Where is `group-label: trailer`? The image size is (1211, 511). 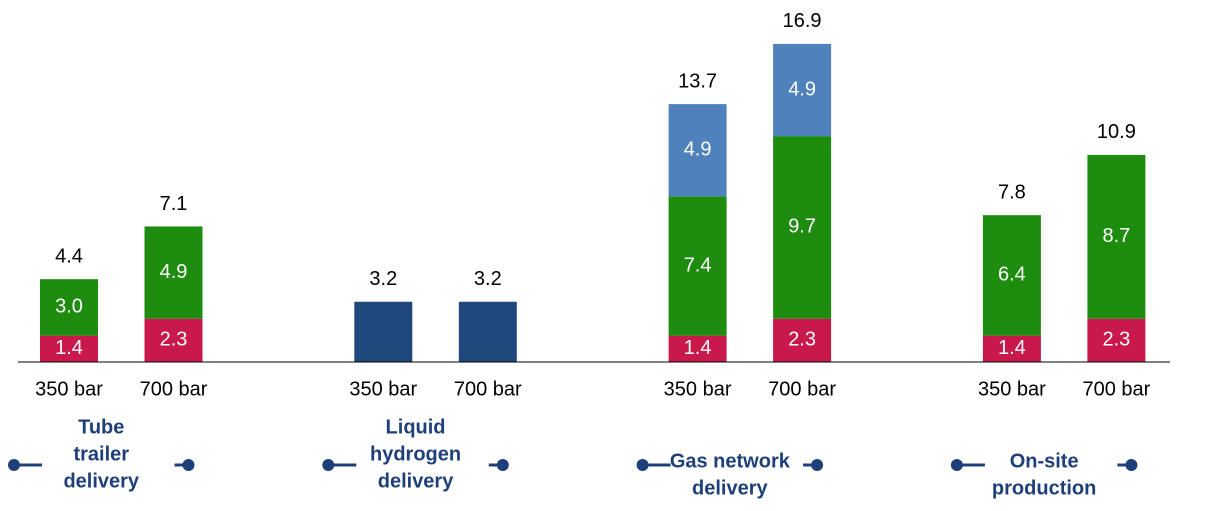
group-label: trailer is located at coordinates (101, 454).